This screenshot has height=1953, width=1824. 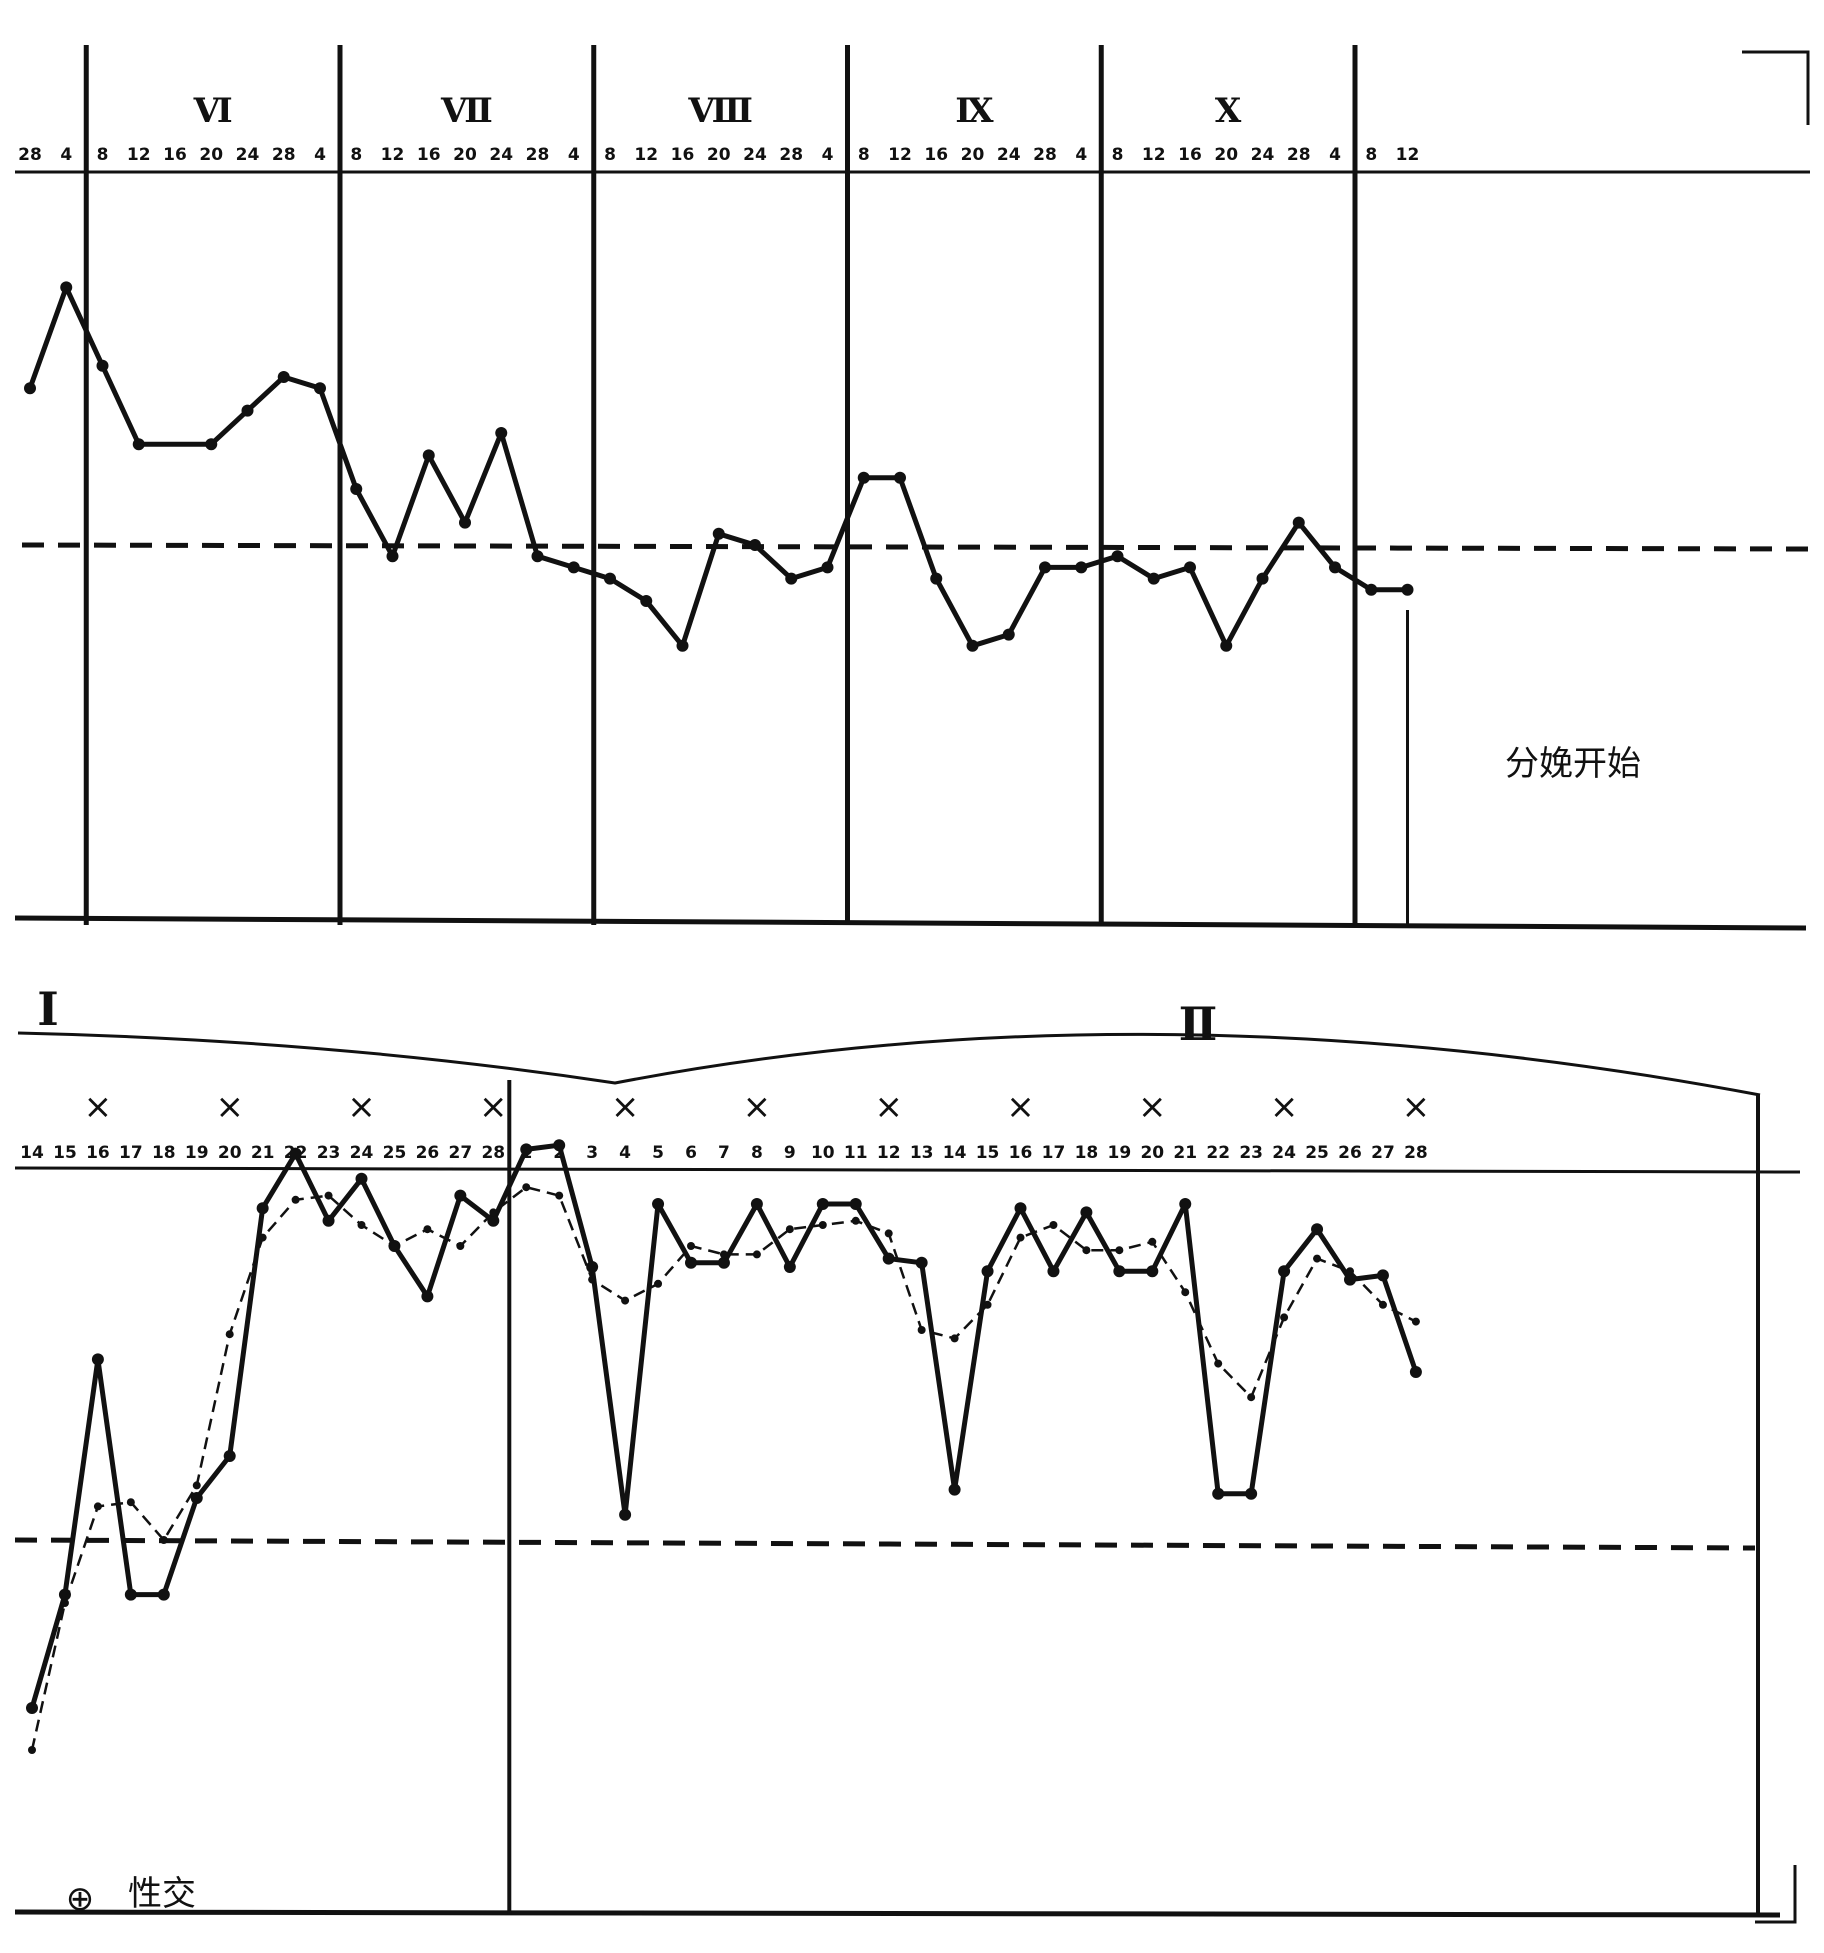 I want to click on bottom-threshold-line, so click(x=885, y=1544).